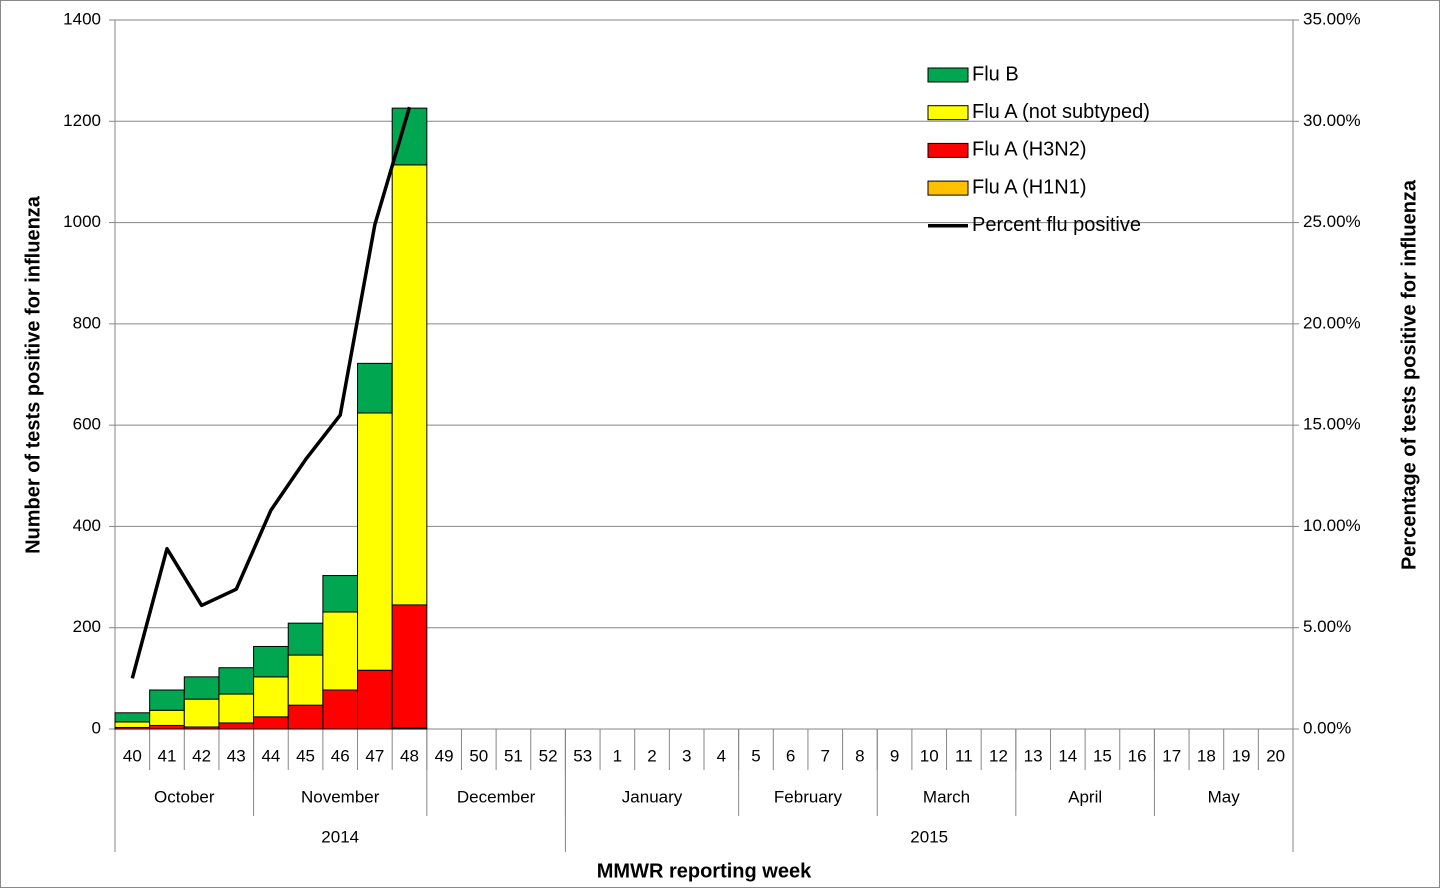 This screenshot has height=888, width=1440. I want to click on y2-tick-label: 25.00%, so click(1332, 221).